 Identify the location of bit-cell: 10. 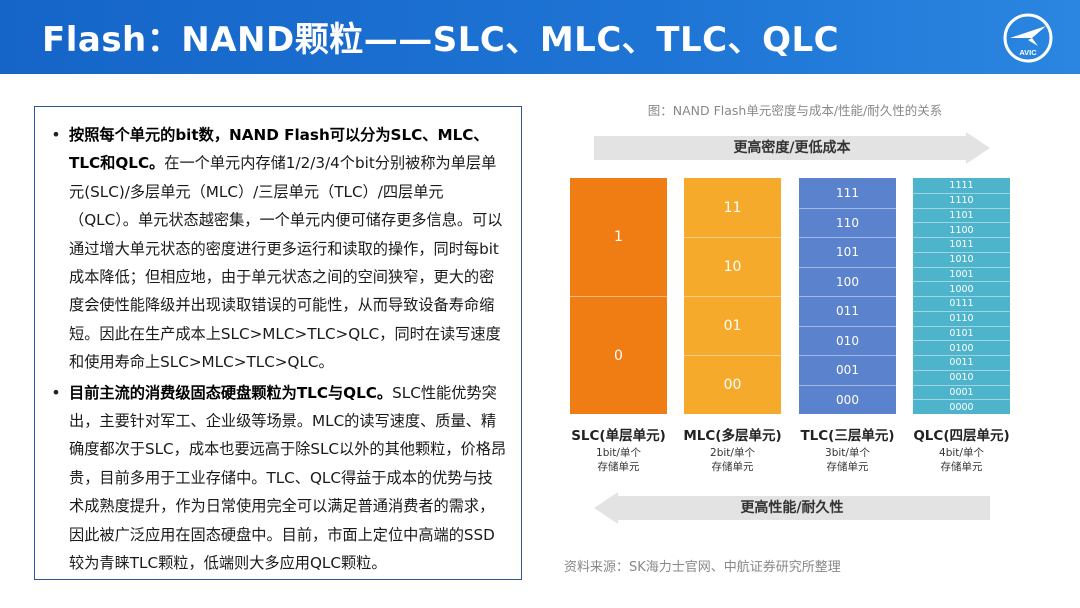
(732, 266).